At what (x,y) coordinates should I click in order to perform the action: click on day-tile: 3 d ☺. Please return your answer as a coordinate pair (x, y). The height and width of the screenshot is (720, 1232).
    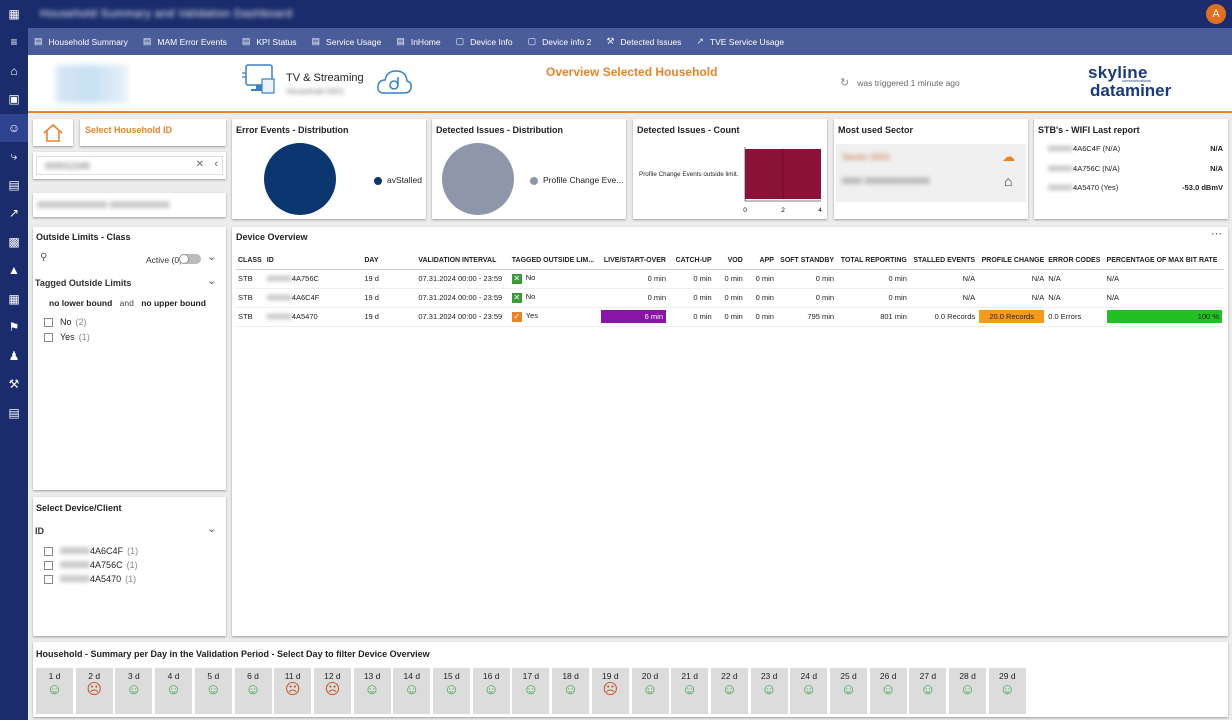
    Looking at the image, I should click on (134, 691).